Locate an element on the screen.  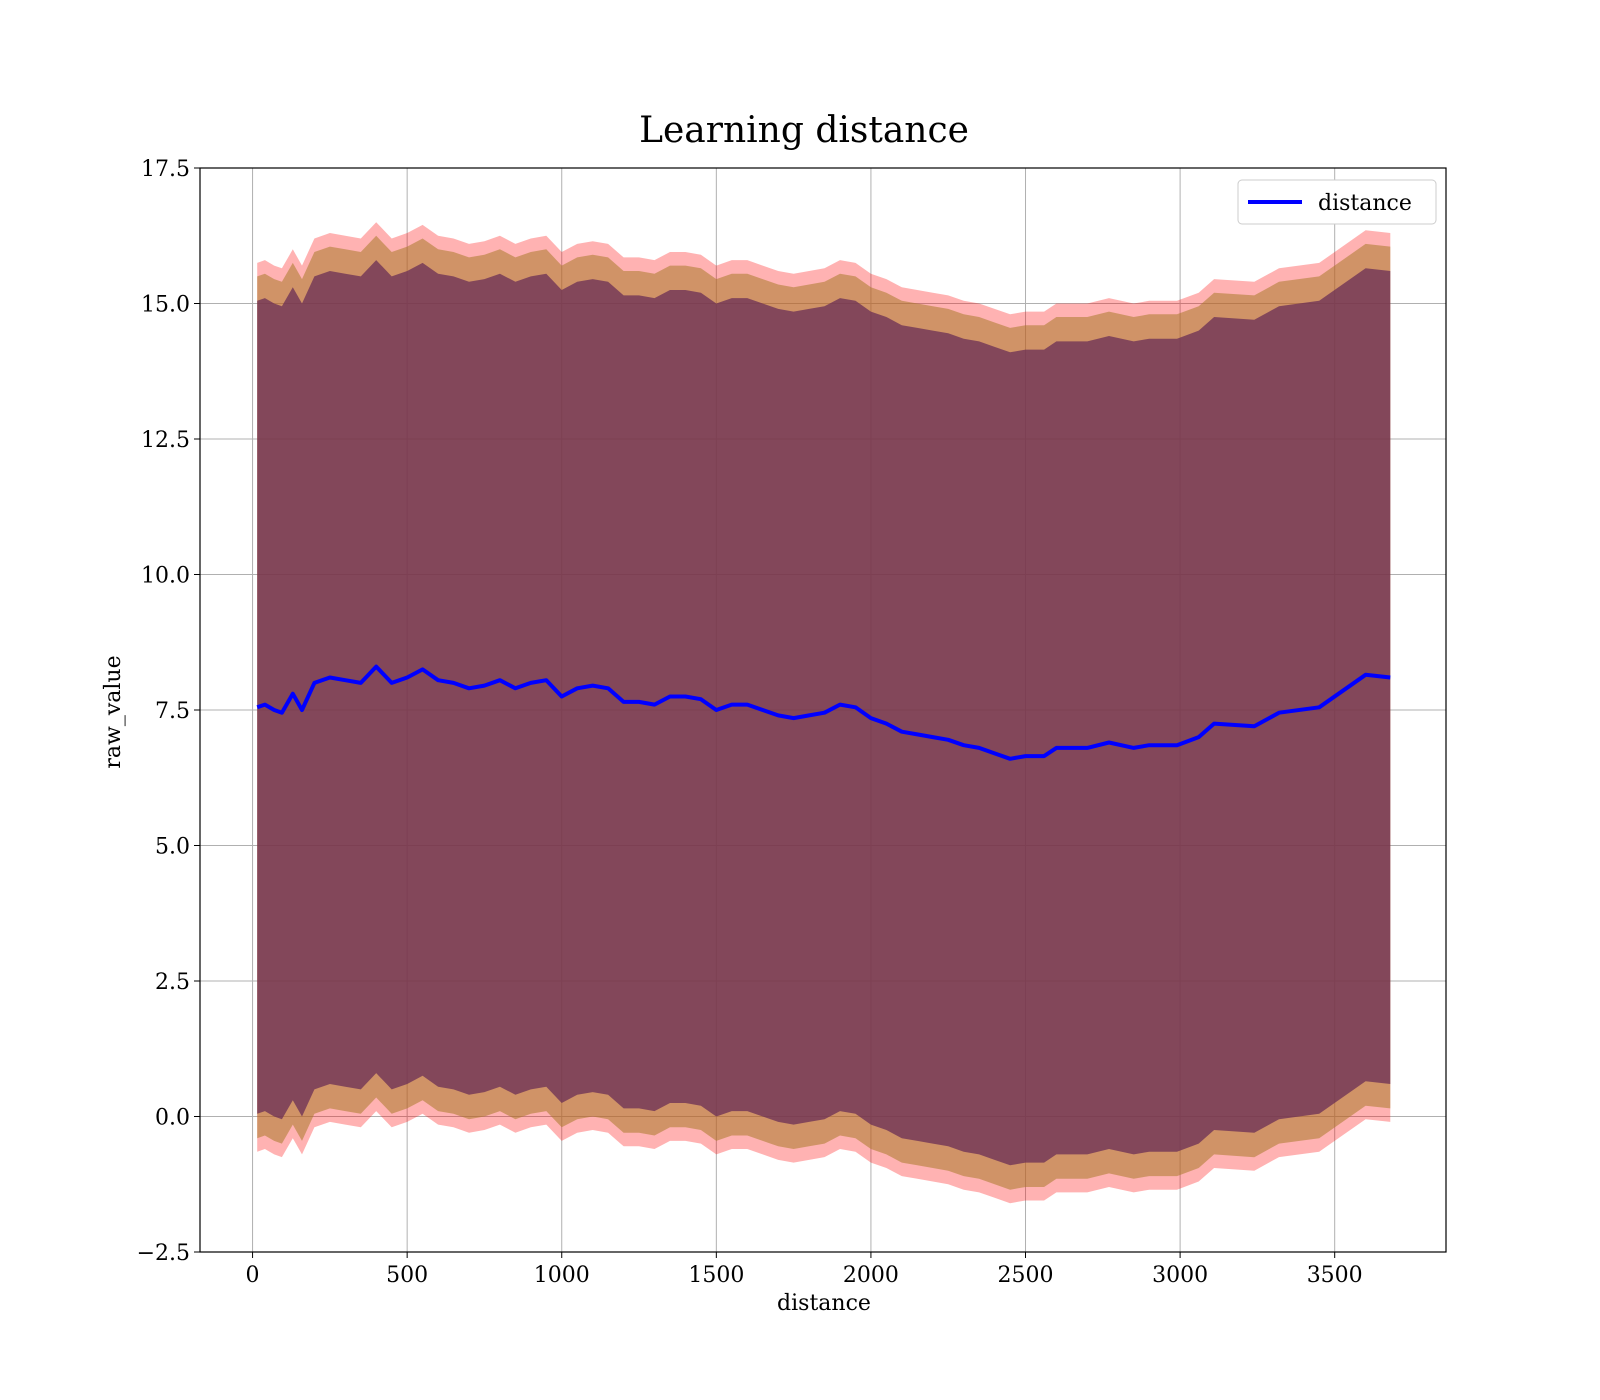
y-tick-label-8: 17.5 is located at coordinates (165, 169).